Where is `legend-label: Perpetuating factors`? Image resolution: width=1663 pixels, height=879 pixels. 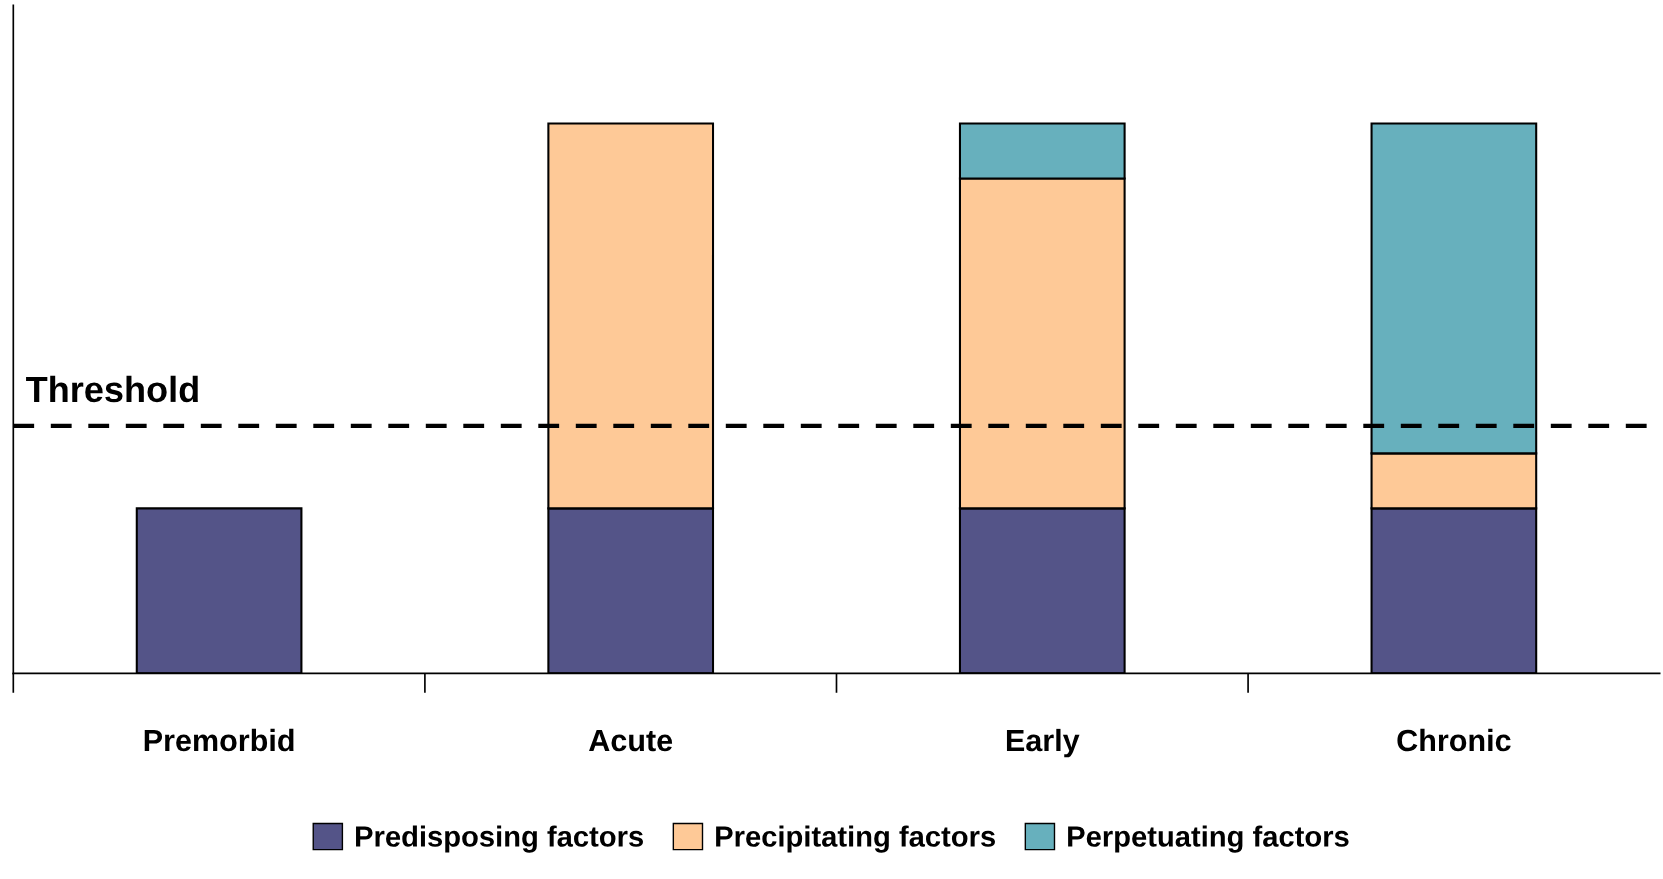 legend-label: Perpetuating factors is located at coordinates (1208, 839).